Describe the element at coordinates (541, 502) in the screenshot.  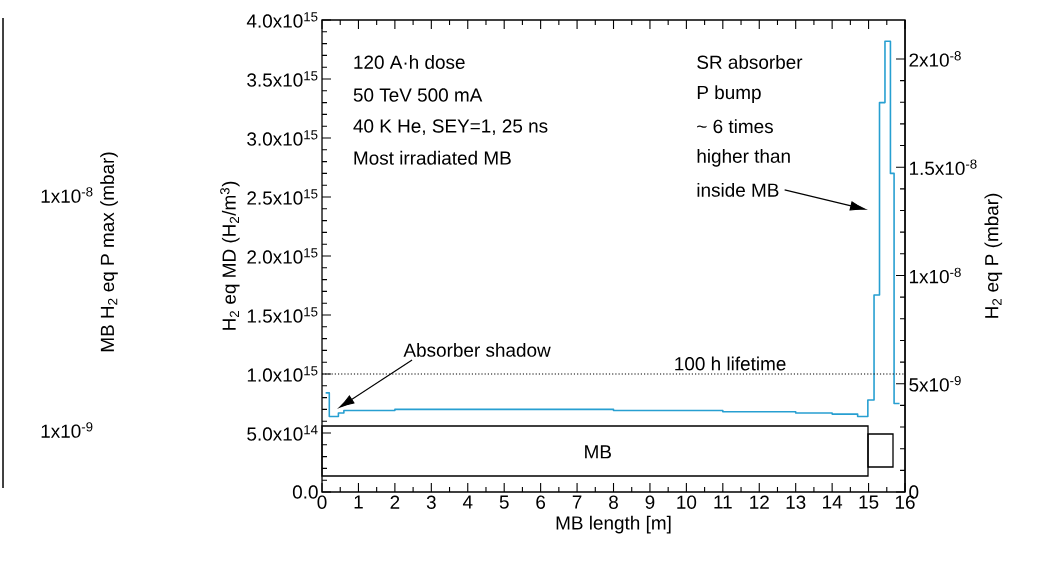
I see `x-tick-label: 6` at that location.